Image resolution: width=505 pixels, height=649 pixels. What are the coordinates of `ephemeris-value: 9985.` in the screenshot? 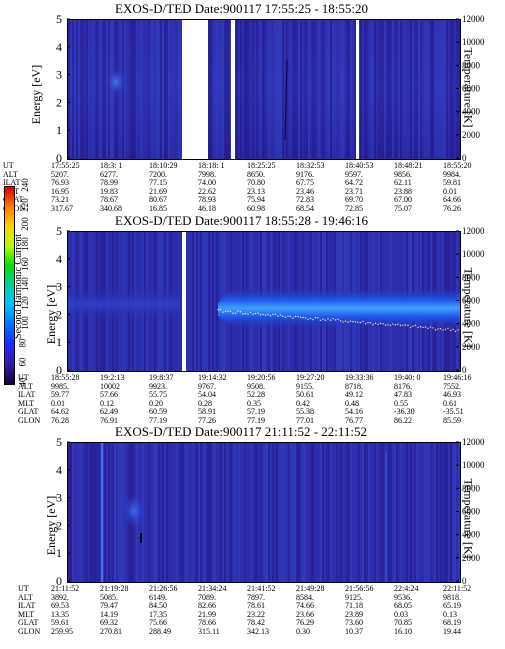 It's located at (60, 386).